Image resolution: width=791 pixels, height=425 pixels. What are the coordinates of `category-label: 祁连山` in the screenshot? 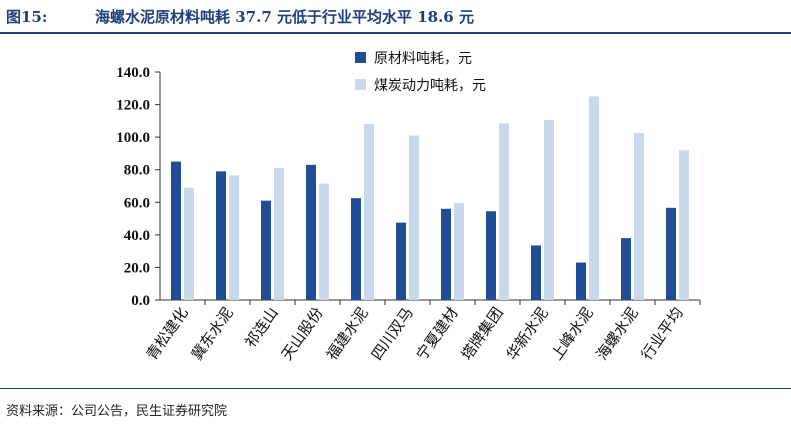 It's located at (261, 327).